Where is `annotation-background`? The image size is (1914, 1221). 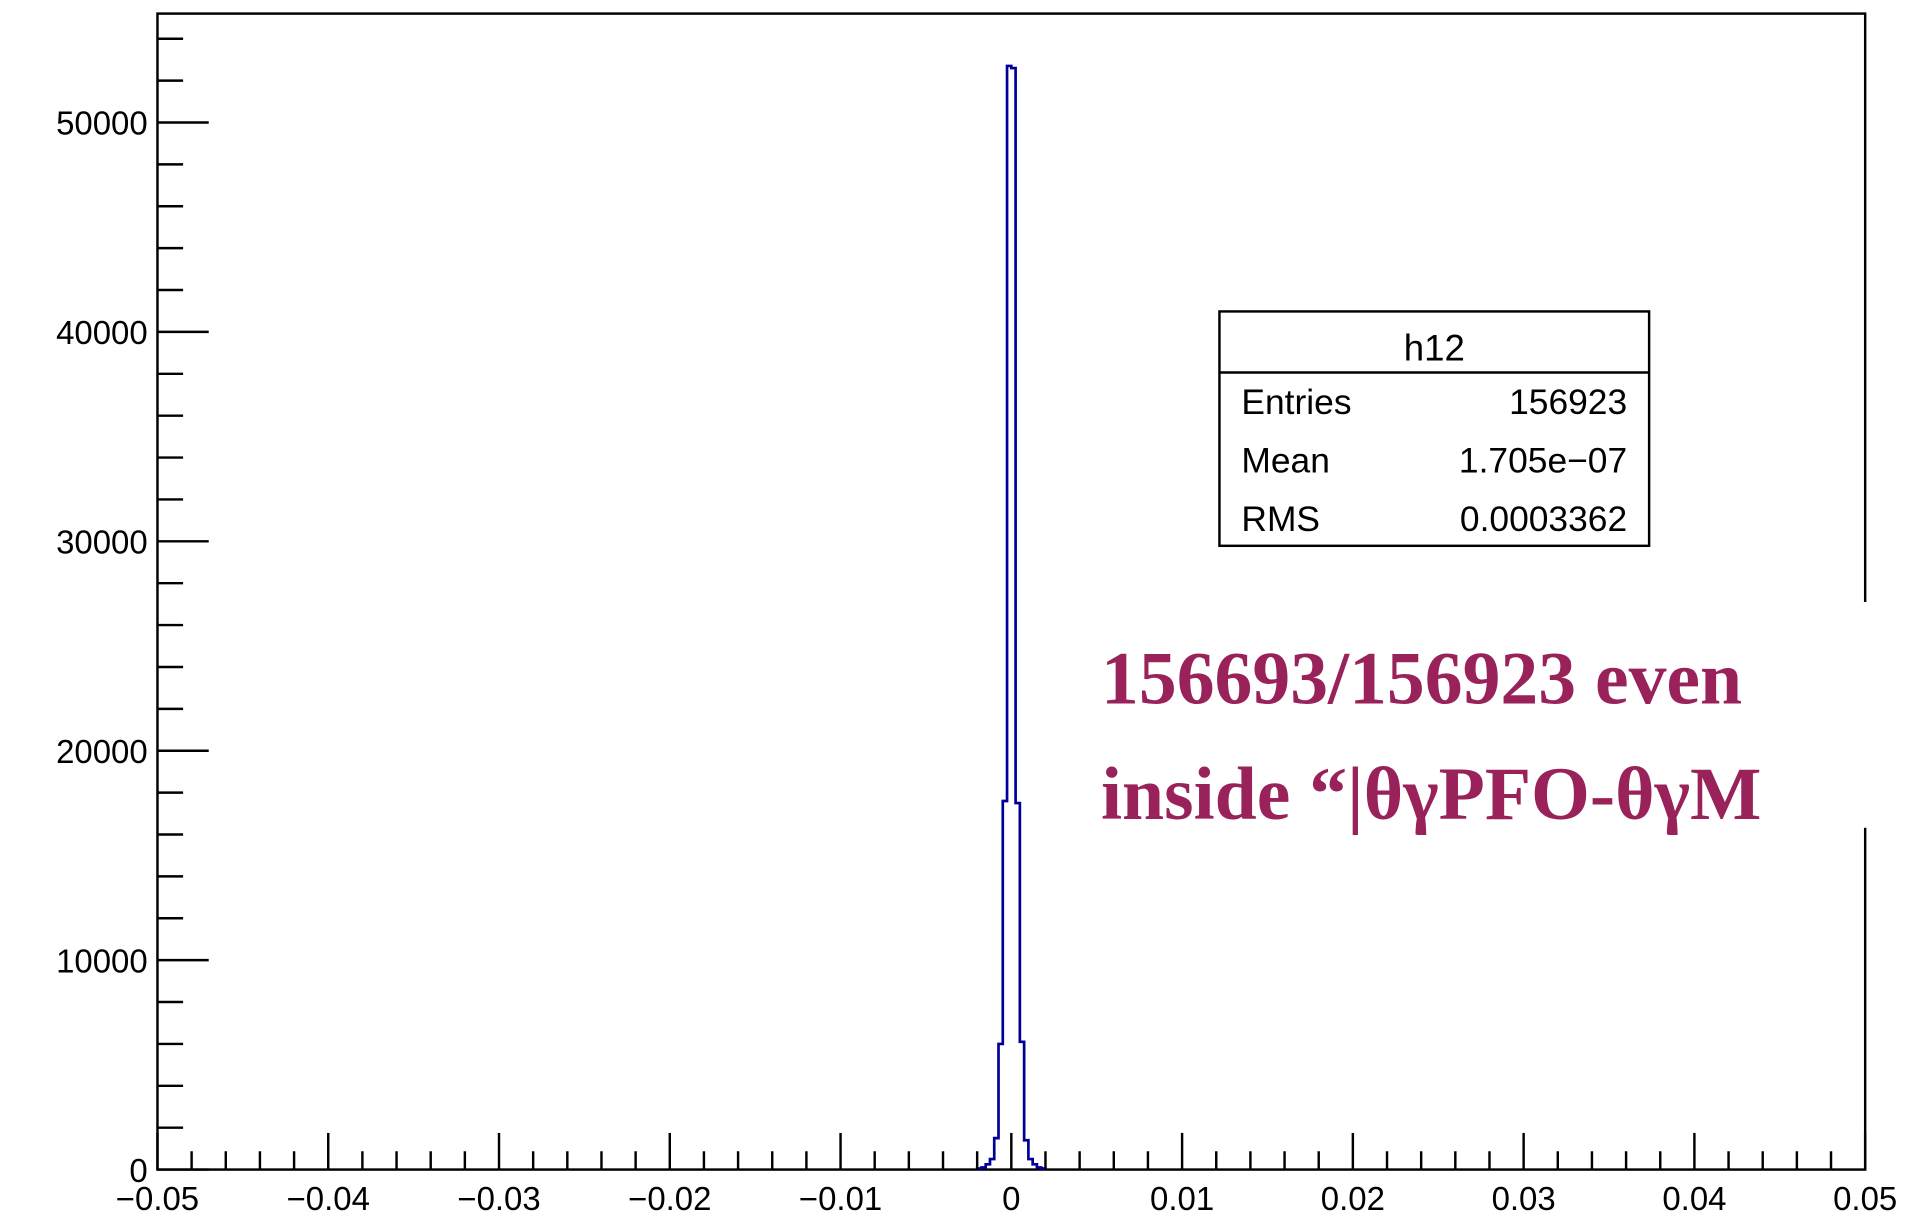
annotation-background is located at coordinates (1502, 714).